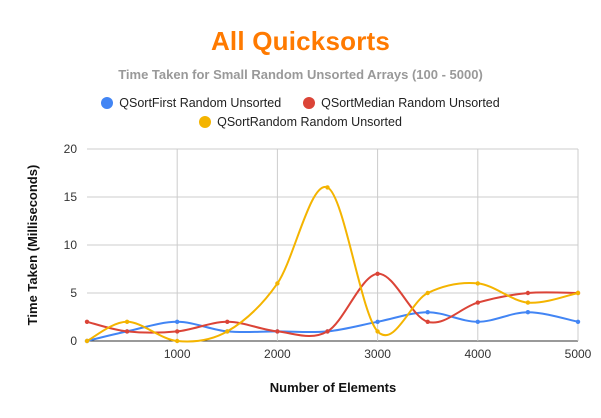 The image size is (601, 418). What do you see at coordinates (477, 354) in the screenshot?
I see `x-tick-label: 4000` at bounding box center [477, 354].